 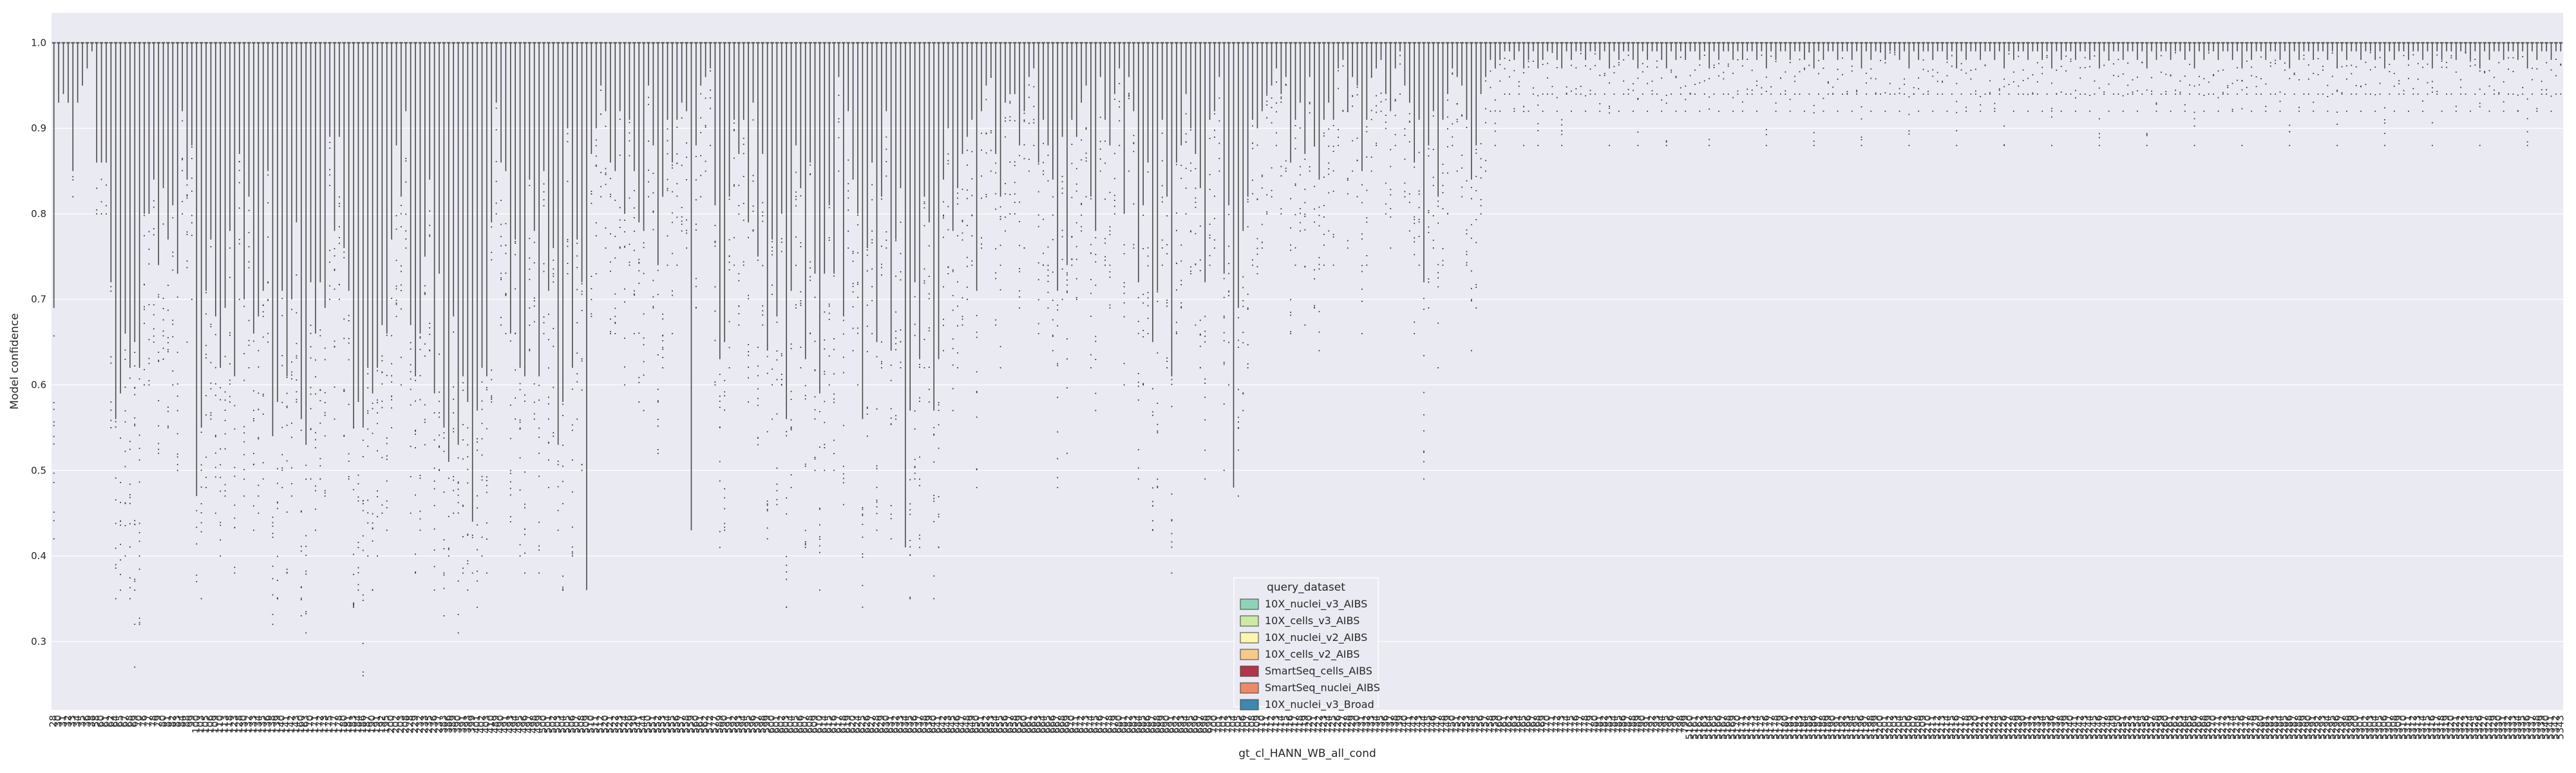 What do you see at coordinates (2179, 727) in the screenshot?
I see `x-tick-label: 5263` at bounding box center [2179, 727].